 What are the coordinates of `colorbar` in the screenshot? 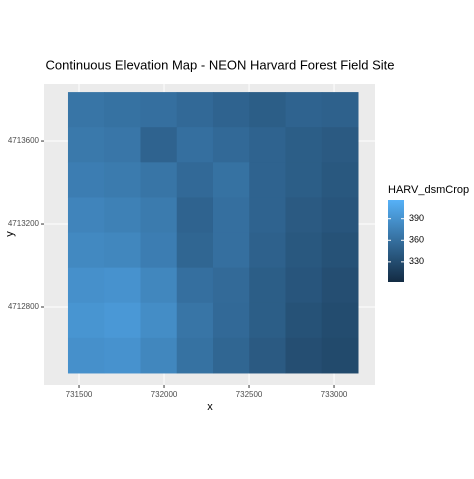 It's located at (396, 241).